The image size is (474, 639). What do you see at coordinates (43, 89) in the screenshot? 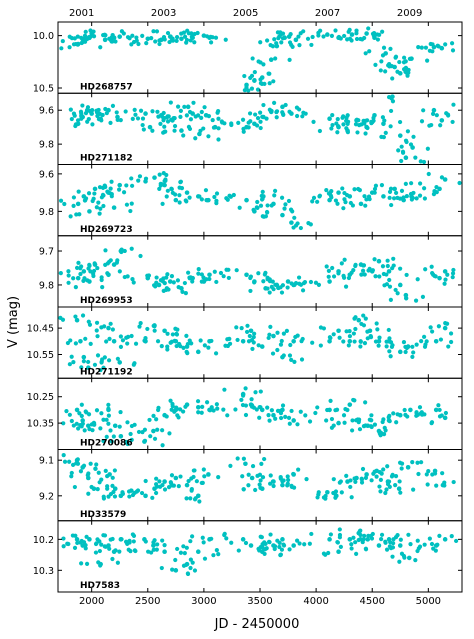
I see `y-tick-label-HD268757-1: 10.5` at bounding box center [43, 89].